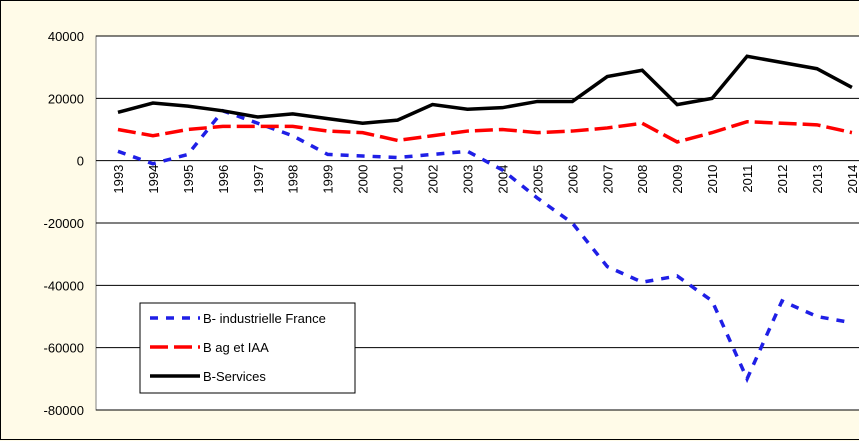 The height and width of the screenshot is (441, 859). I want to click on y-tick-label: 20000, so click(66, 98).